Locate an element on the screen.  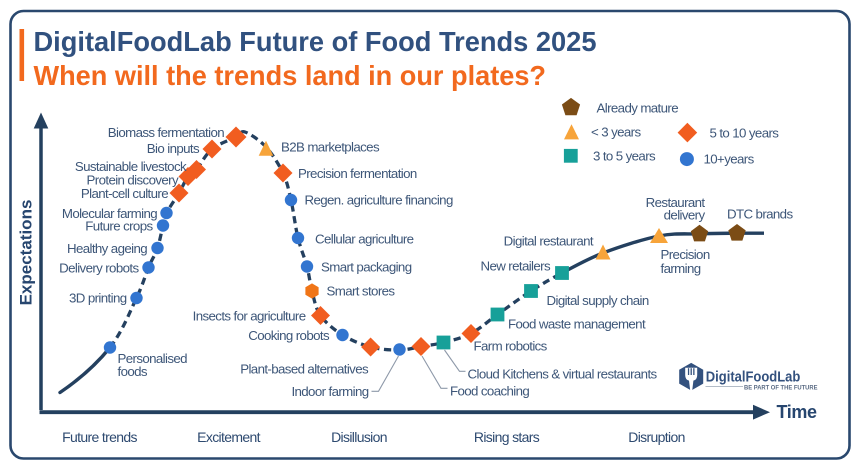
svg-text: Disruption is located at coordinates (656, 437).